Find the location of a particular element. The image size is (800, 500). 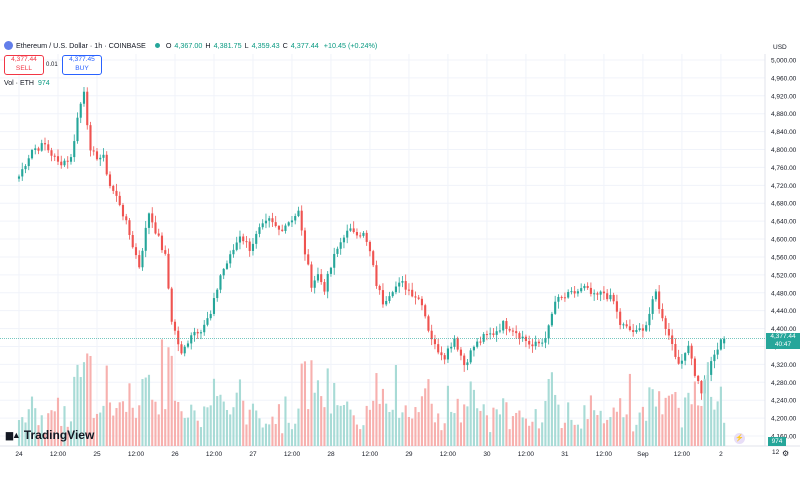

tradingview-logo: ▆▲ TradingView is located at coordinates (50, 435).